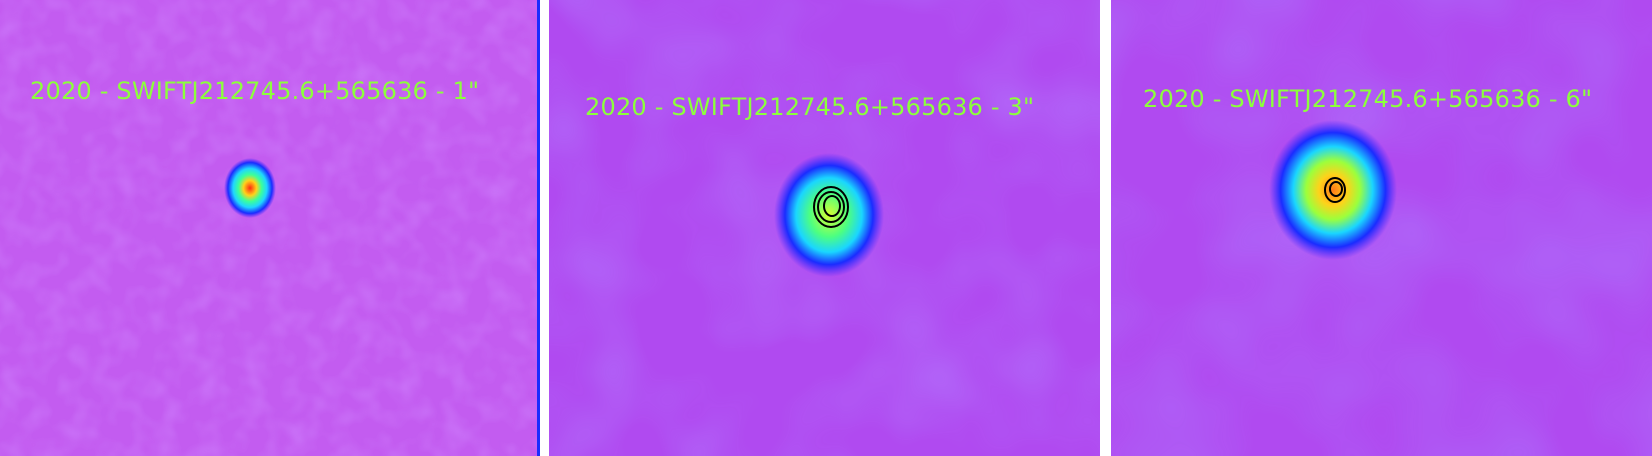  What do you see at coordinates (538, 228) in the screenshot?
I see `panel-edge-line` at bounding box center [538, 228].